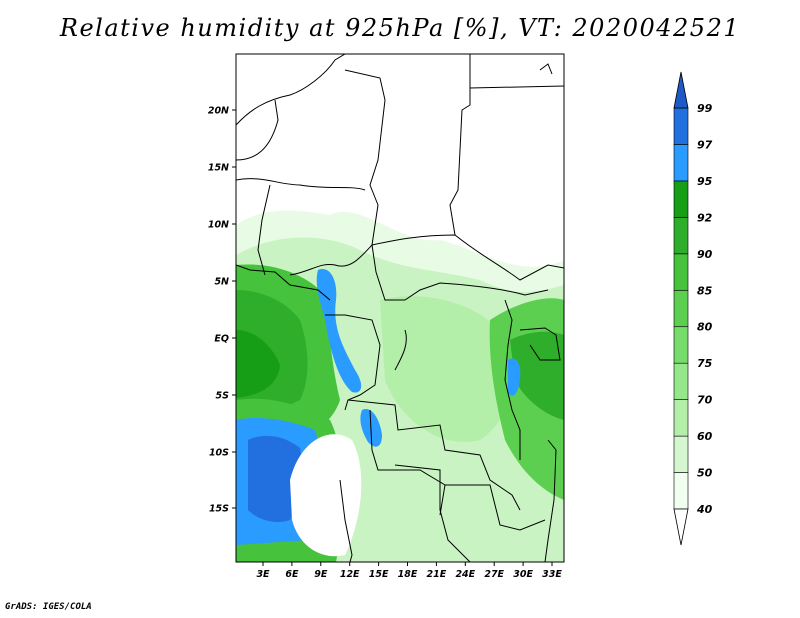  I want to click on colorbar-level-label: 92, so click(705, 217).